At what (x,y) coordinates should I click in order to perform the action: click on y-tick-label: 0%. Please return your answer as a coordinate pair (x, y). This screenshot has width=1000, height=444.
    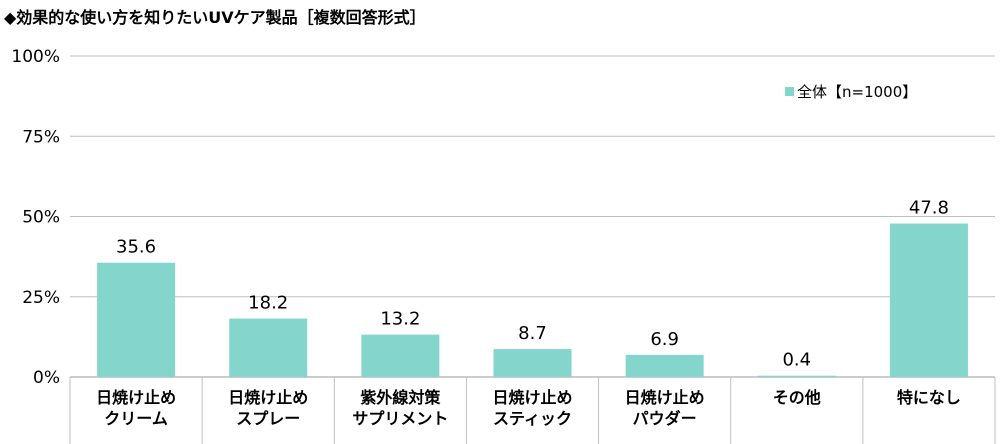
    Looking at the image, I should click on (46, 378).